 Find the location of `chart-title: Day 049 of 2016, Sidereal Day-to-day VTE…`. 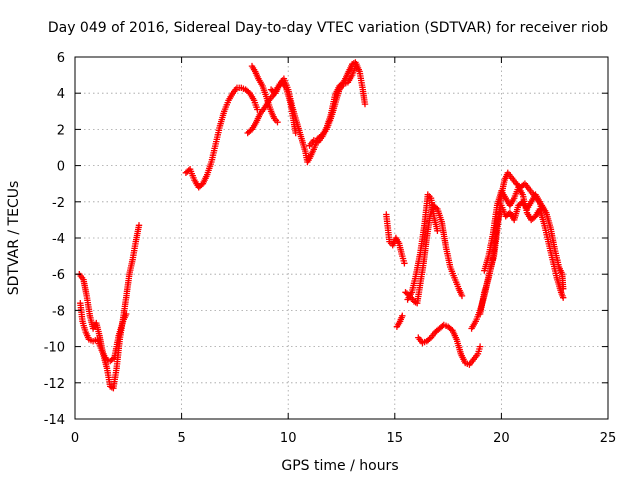

chart-title: Day 049 of 2016, Sidereal Day-to-day VTE… is located at coordinates (328, 28).